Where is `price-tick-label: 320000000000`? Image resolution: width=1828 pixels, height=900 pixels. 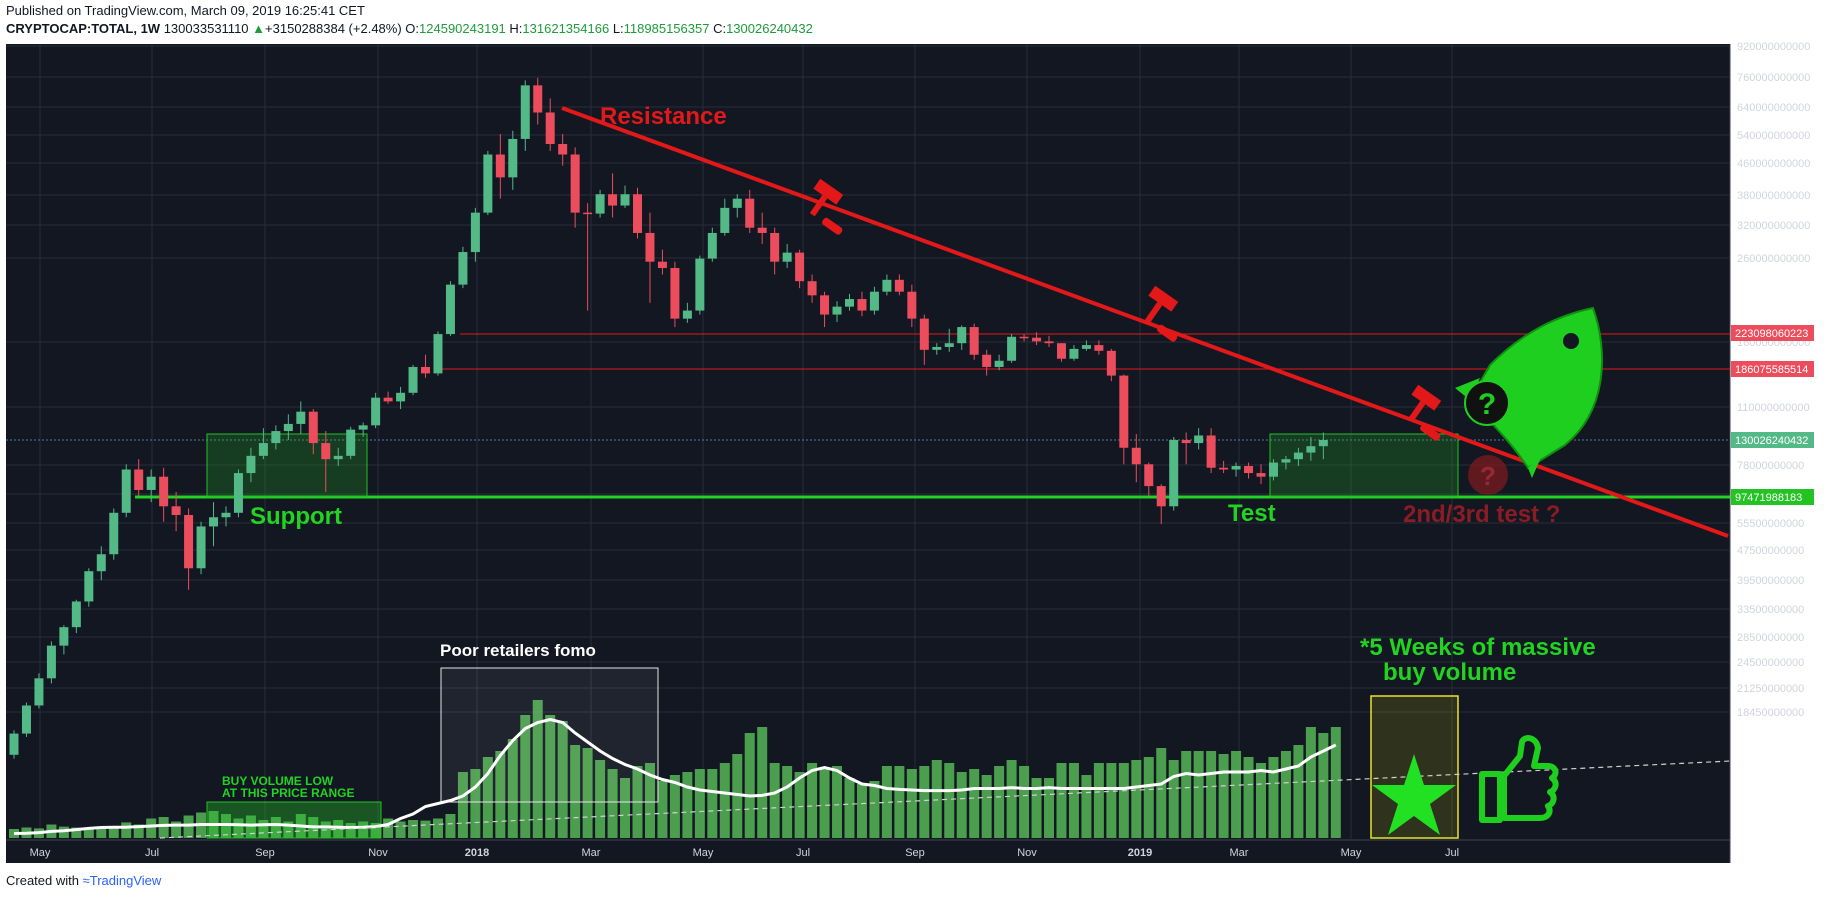 price-tick-label: 320000000000 is located at coordinates (1773, 226).